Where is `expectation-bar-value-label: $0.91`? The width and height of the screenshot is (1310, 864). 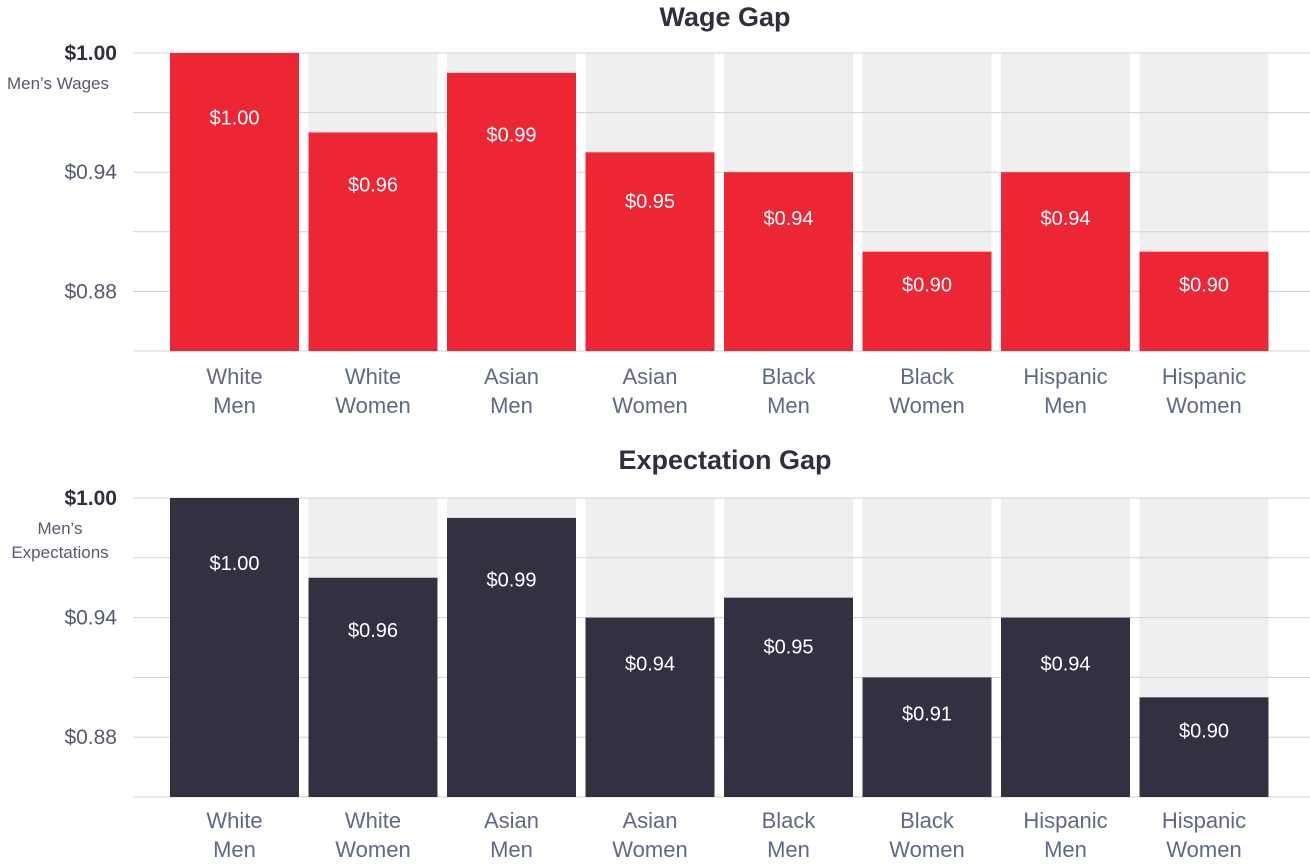
expectation-bar-value-label: $0.91 is located at coordinates (927, 715).